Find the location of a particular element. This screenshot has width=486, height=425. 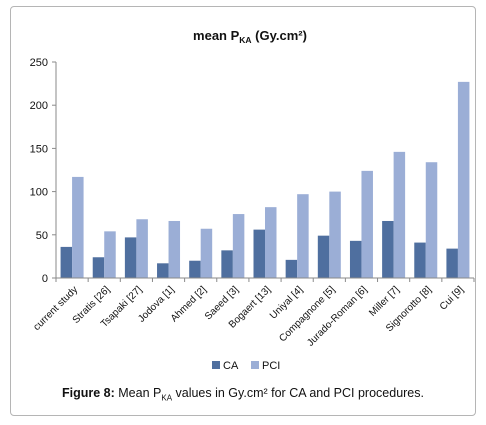

y-tick-label: 0 is located at coordinates (45, 279).